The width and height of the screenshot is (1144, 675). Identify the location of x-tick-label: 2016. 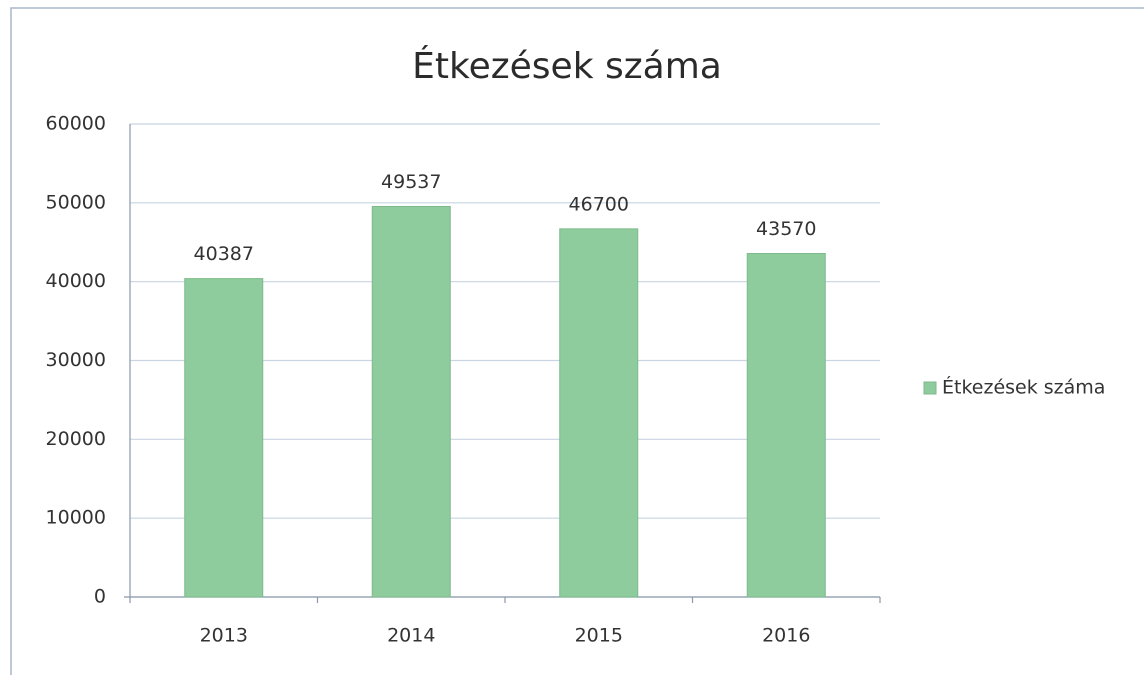
(786, 636).